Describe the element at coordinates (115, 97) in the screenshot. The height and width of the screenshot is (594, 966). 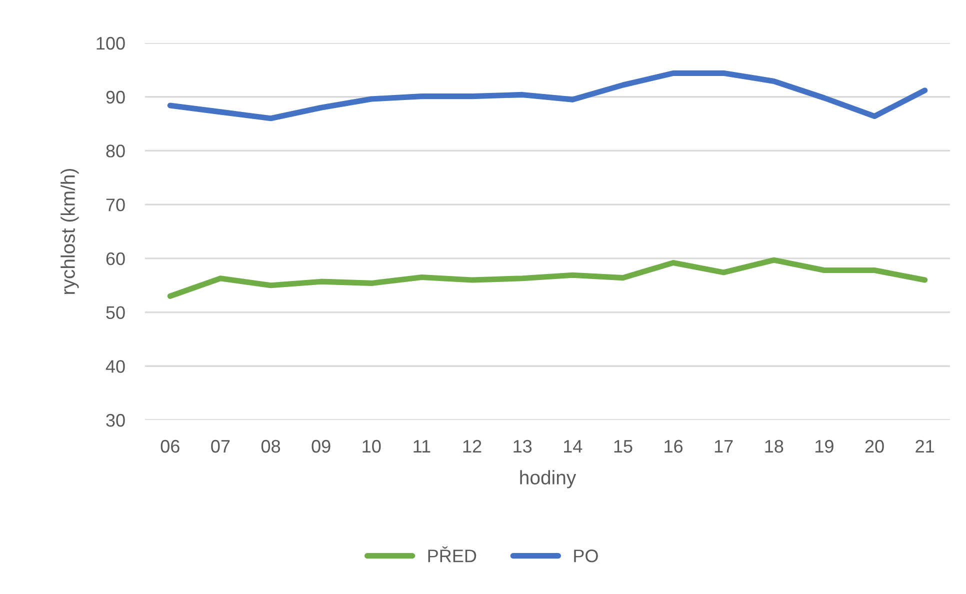
I see `y-tick-label: 90` at that location.